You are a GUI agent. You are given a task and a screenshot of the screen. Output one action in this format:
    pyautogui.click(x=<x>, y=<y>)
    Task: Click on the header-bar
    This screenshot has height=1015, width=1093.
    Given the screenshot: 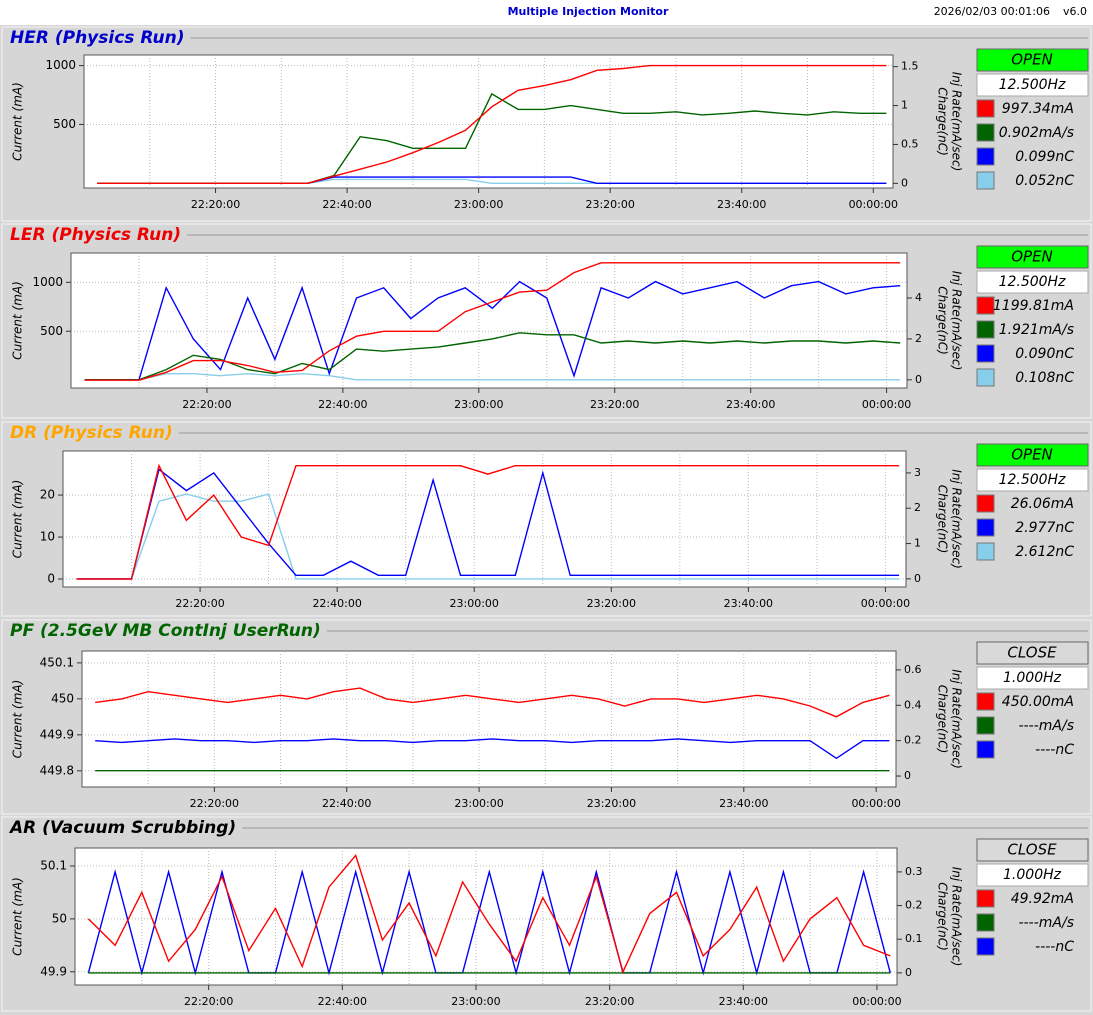 What is the action you would take?
    pyautogui.click(x=546, y=12)
    